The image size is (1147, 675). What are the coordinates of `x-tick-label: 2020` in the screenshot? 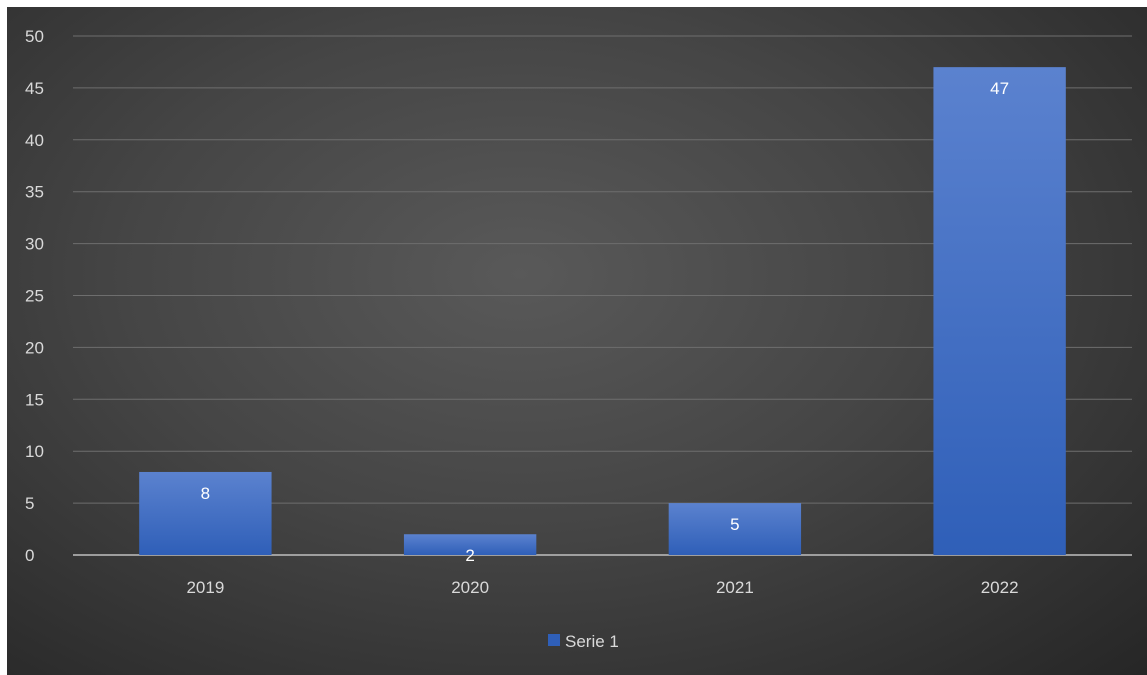 It's located at (470, 587).